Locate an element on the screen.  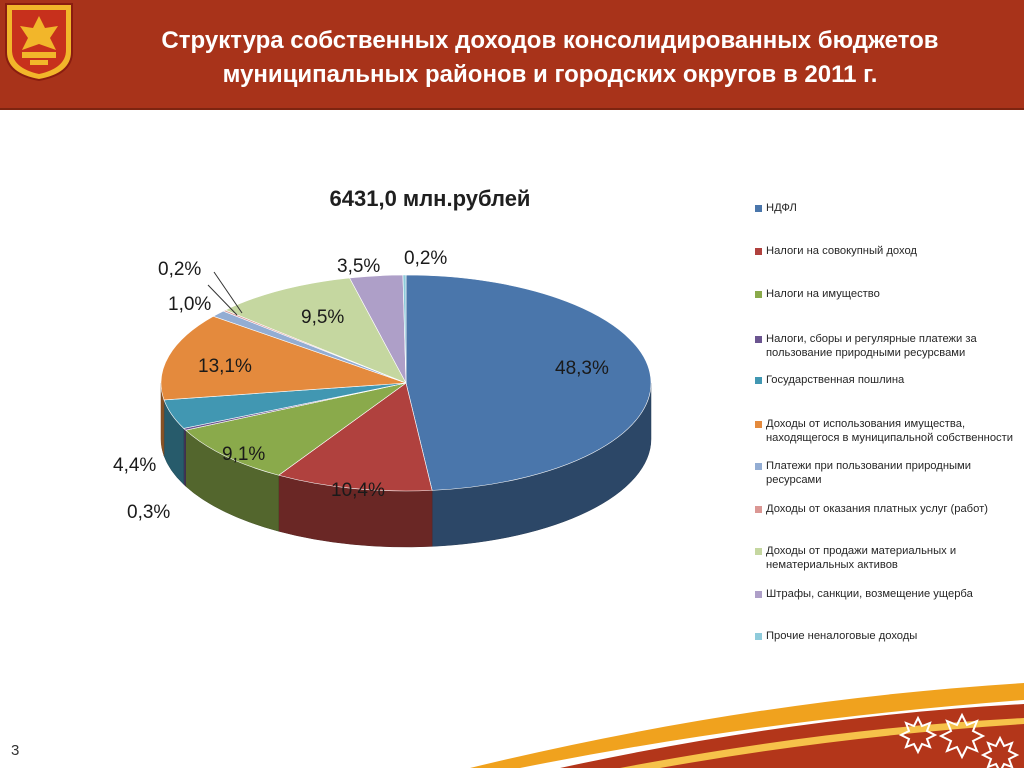
pie-data-label: 9,5% is located at coordinates (323, 317).